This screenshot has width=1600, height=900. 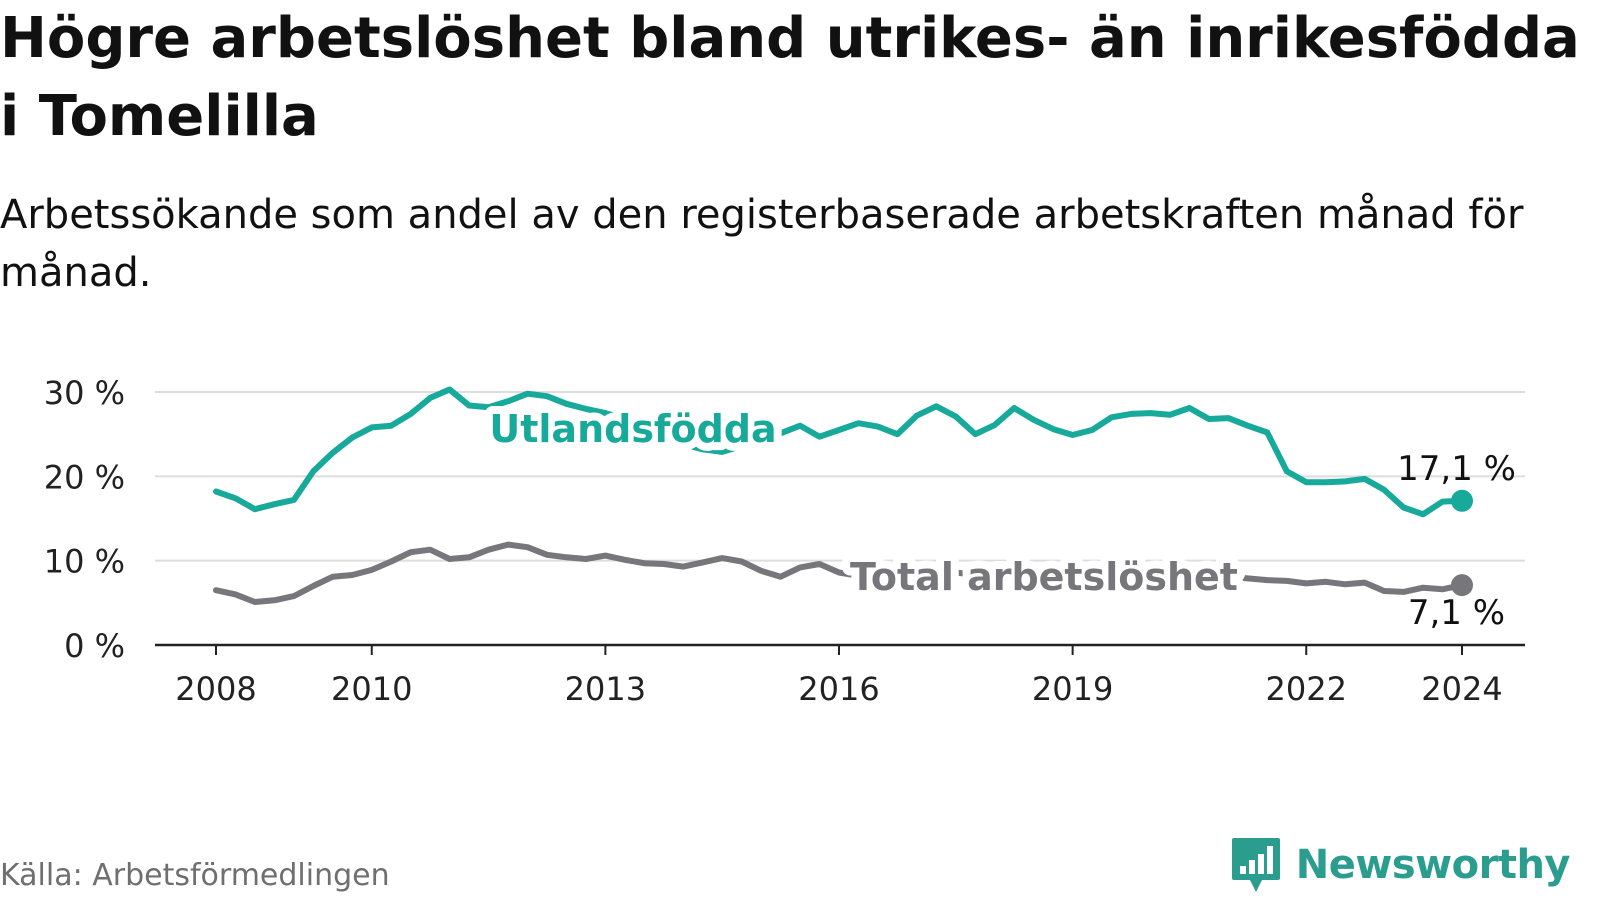 I want to click on brand-logo: Newsworthy, so click(x=1400, y=865).